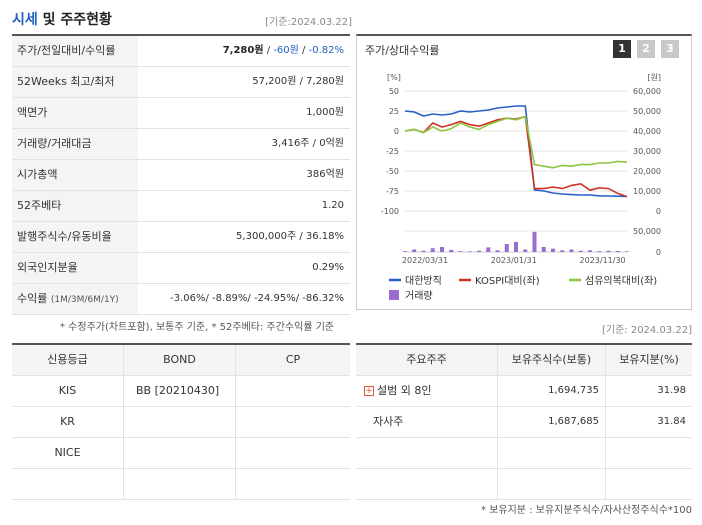 The width and height of the screenshot is (702, 525). I want to click on right-tick-label: 40,000, so click(647, 131).